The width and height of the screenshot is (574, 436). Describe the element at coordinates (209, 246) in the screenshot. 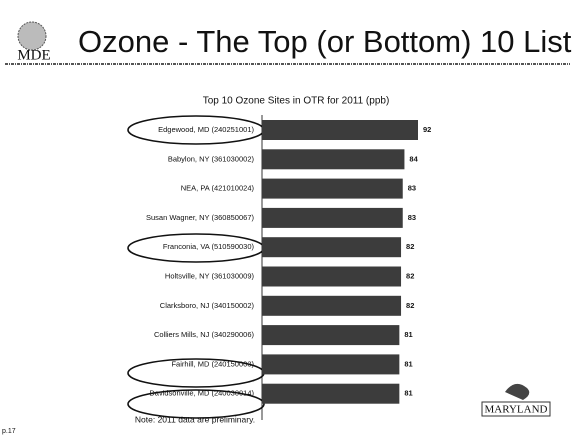

I see `category-label: Franconia, VA (510590030)` at that location.